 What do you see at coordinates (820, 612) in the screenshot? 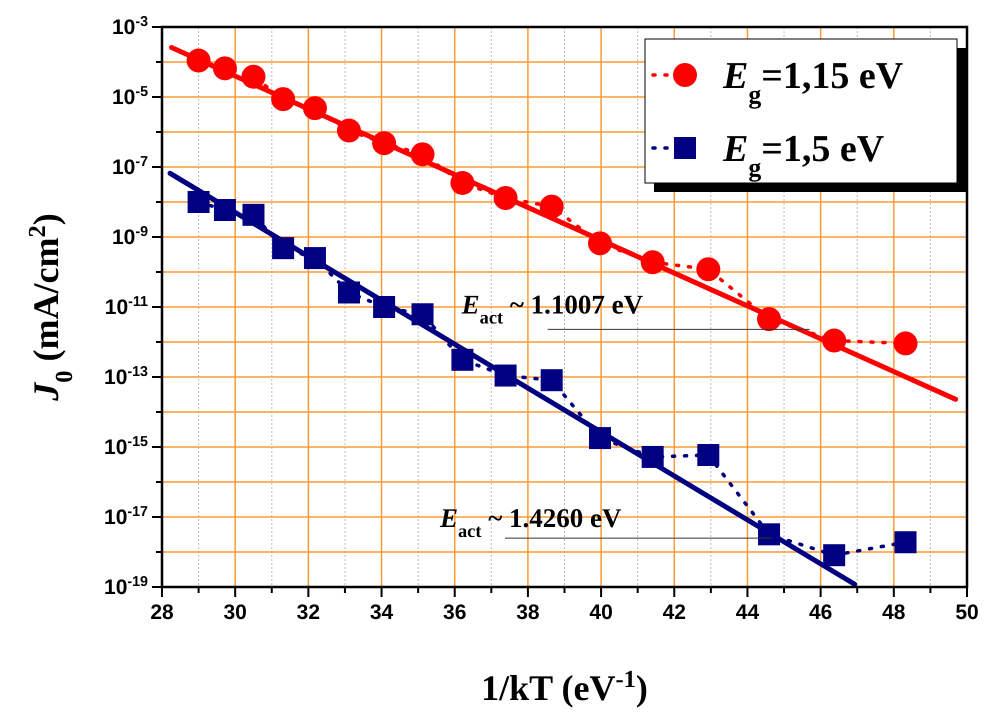
I see `x-tick-label: 46` at bounding box center [820, 612].